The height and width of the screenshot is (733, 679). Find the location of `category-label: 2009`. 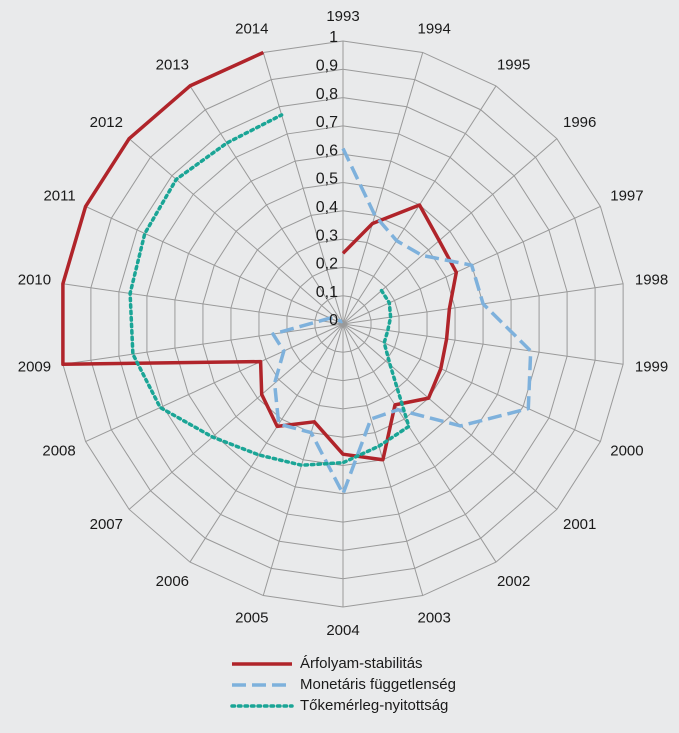

category-label: 2009 is located at coordinates (34, 367).